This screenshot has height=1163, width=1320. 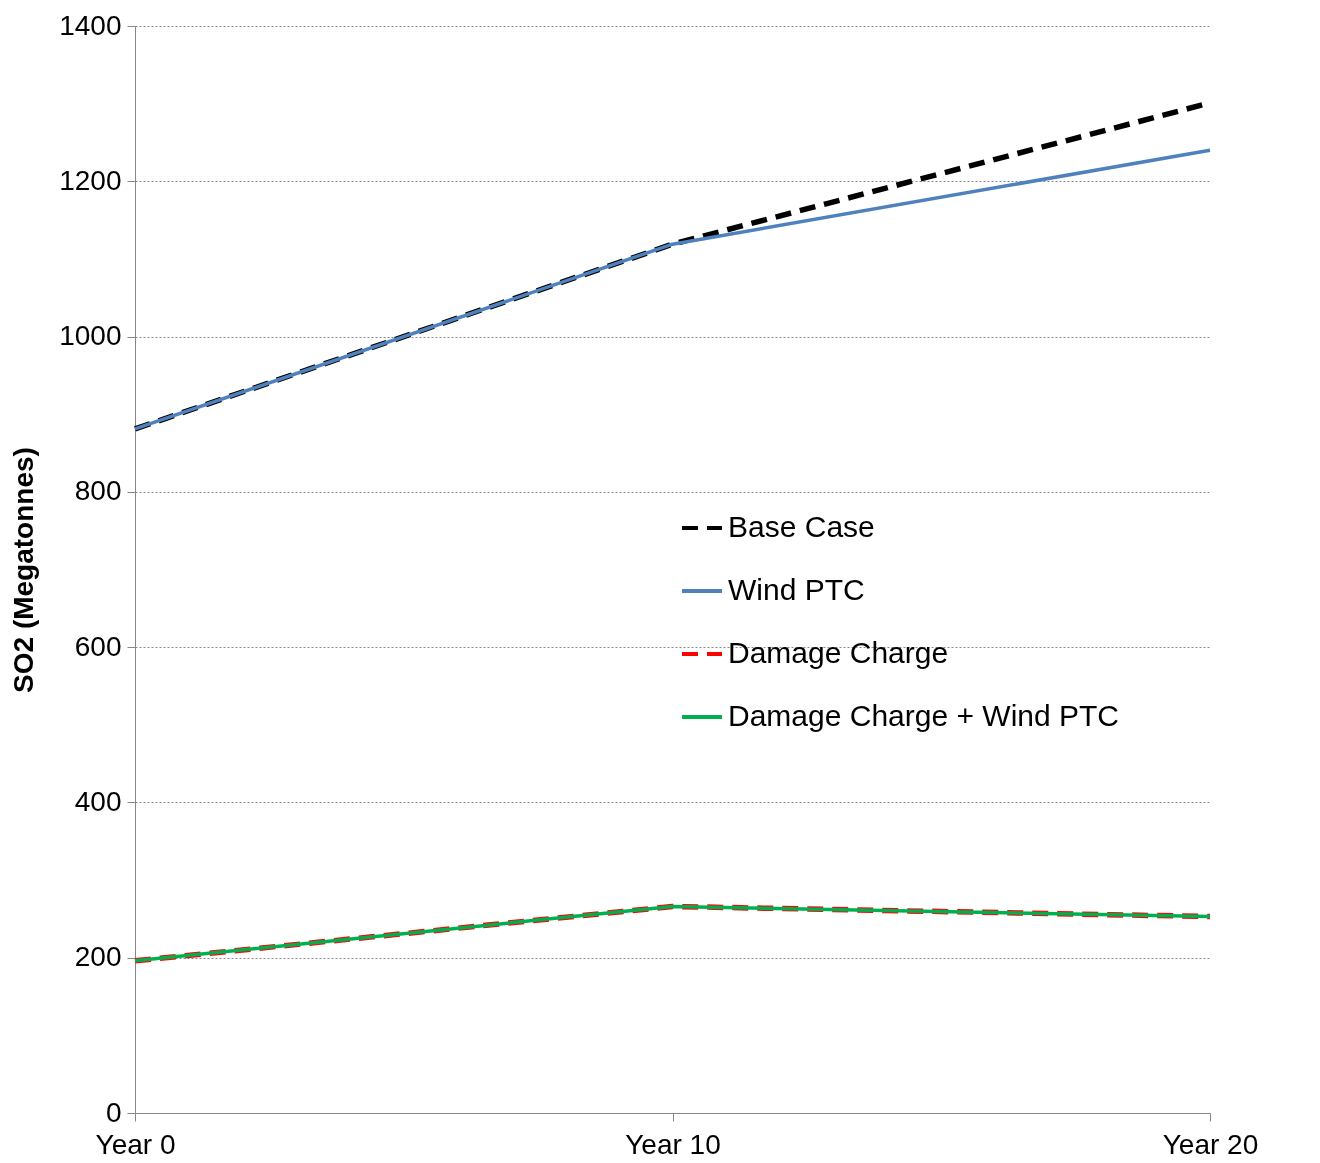 What do you see at coordinates (90, 25) in the screenshot?
I see `y-tick-label: 1400` at bounding box center [90, 25].